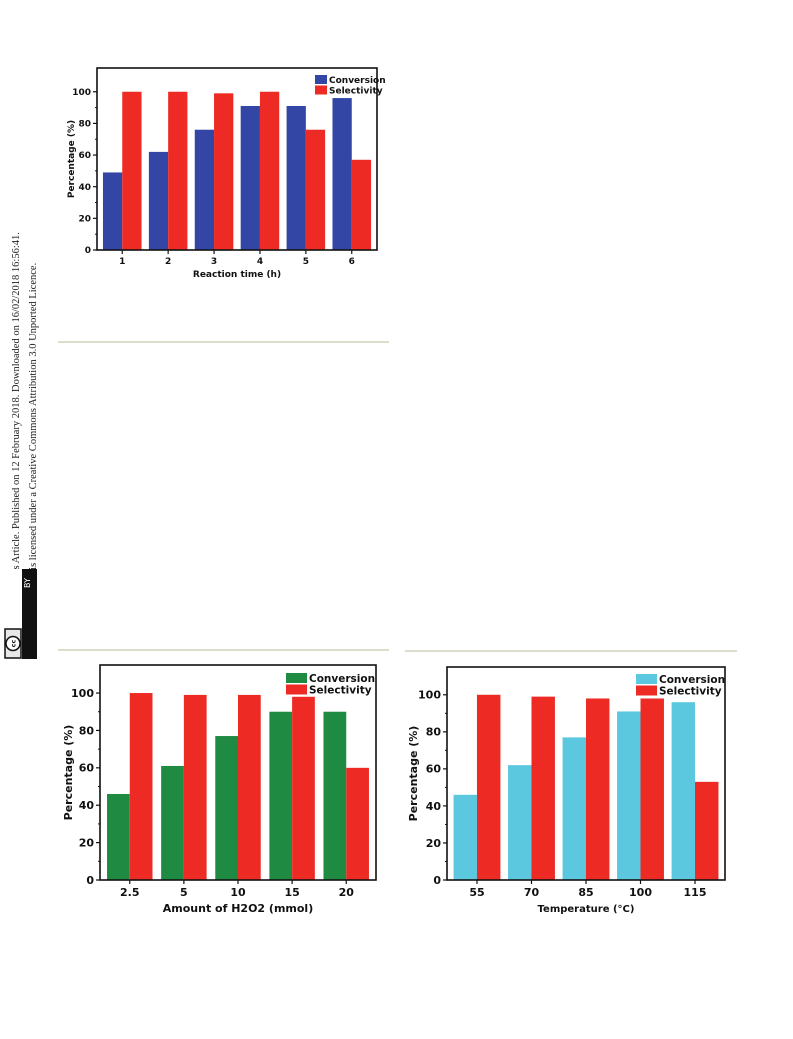  I want to click on x-axis-title: Reaction time (h), so click(237, 275).